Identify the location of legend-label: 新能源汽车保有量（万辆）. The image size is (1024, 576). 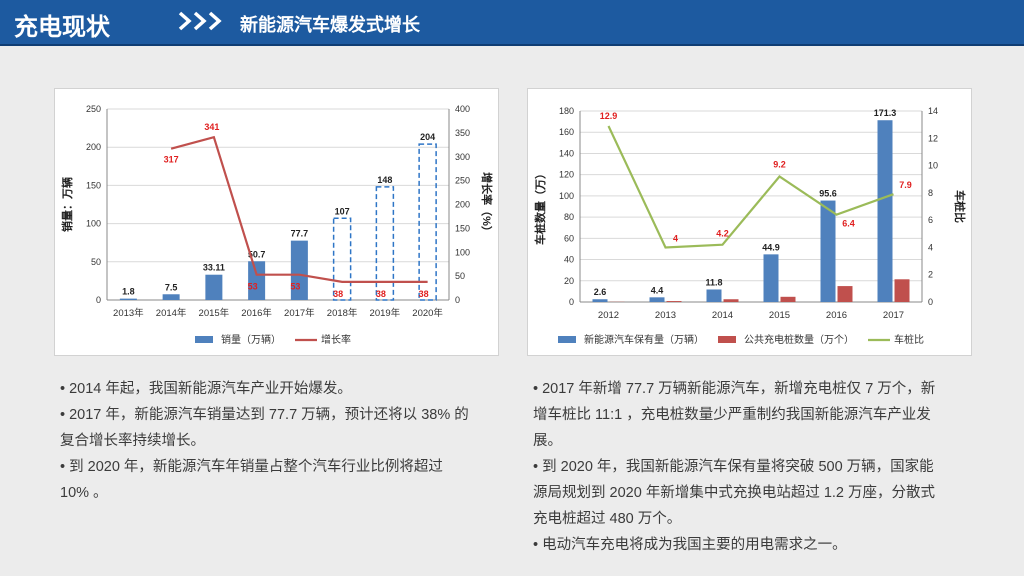
(644, 339).